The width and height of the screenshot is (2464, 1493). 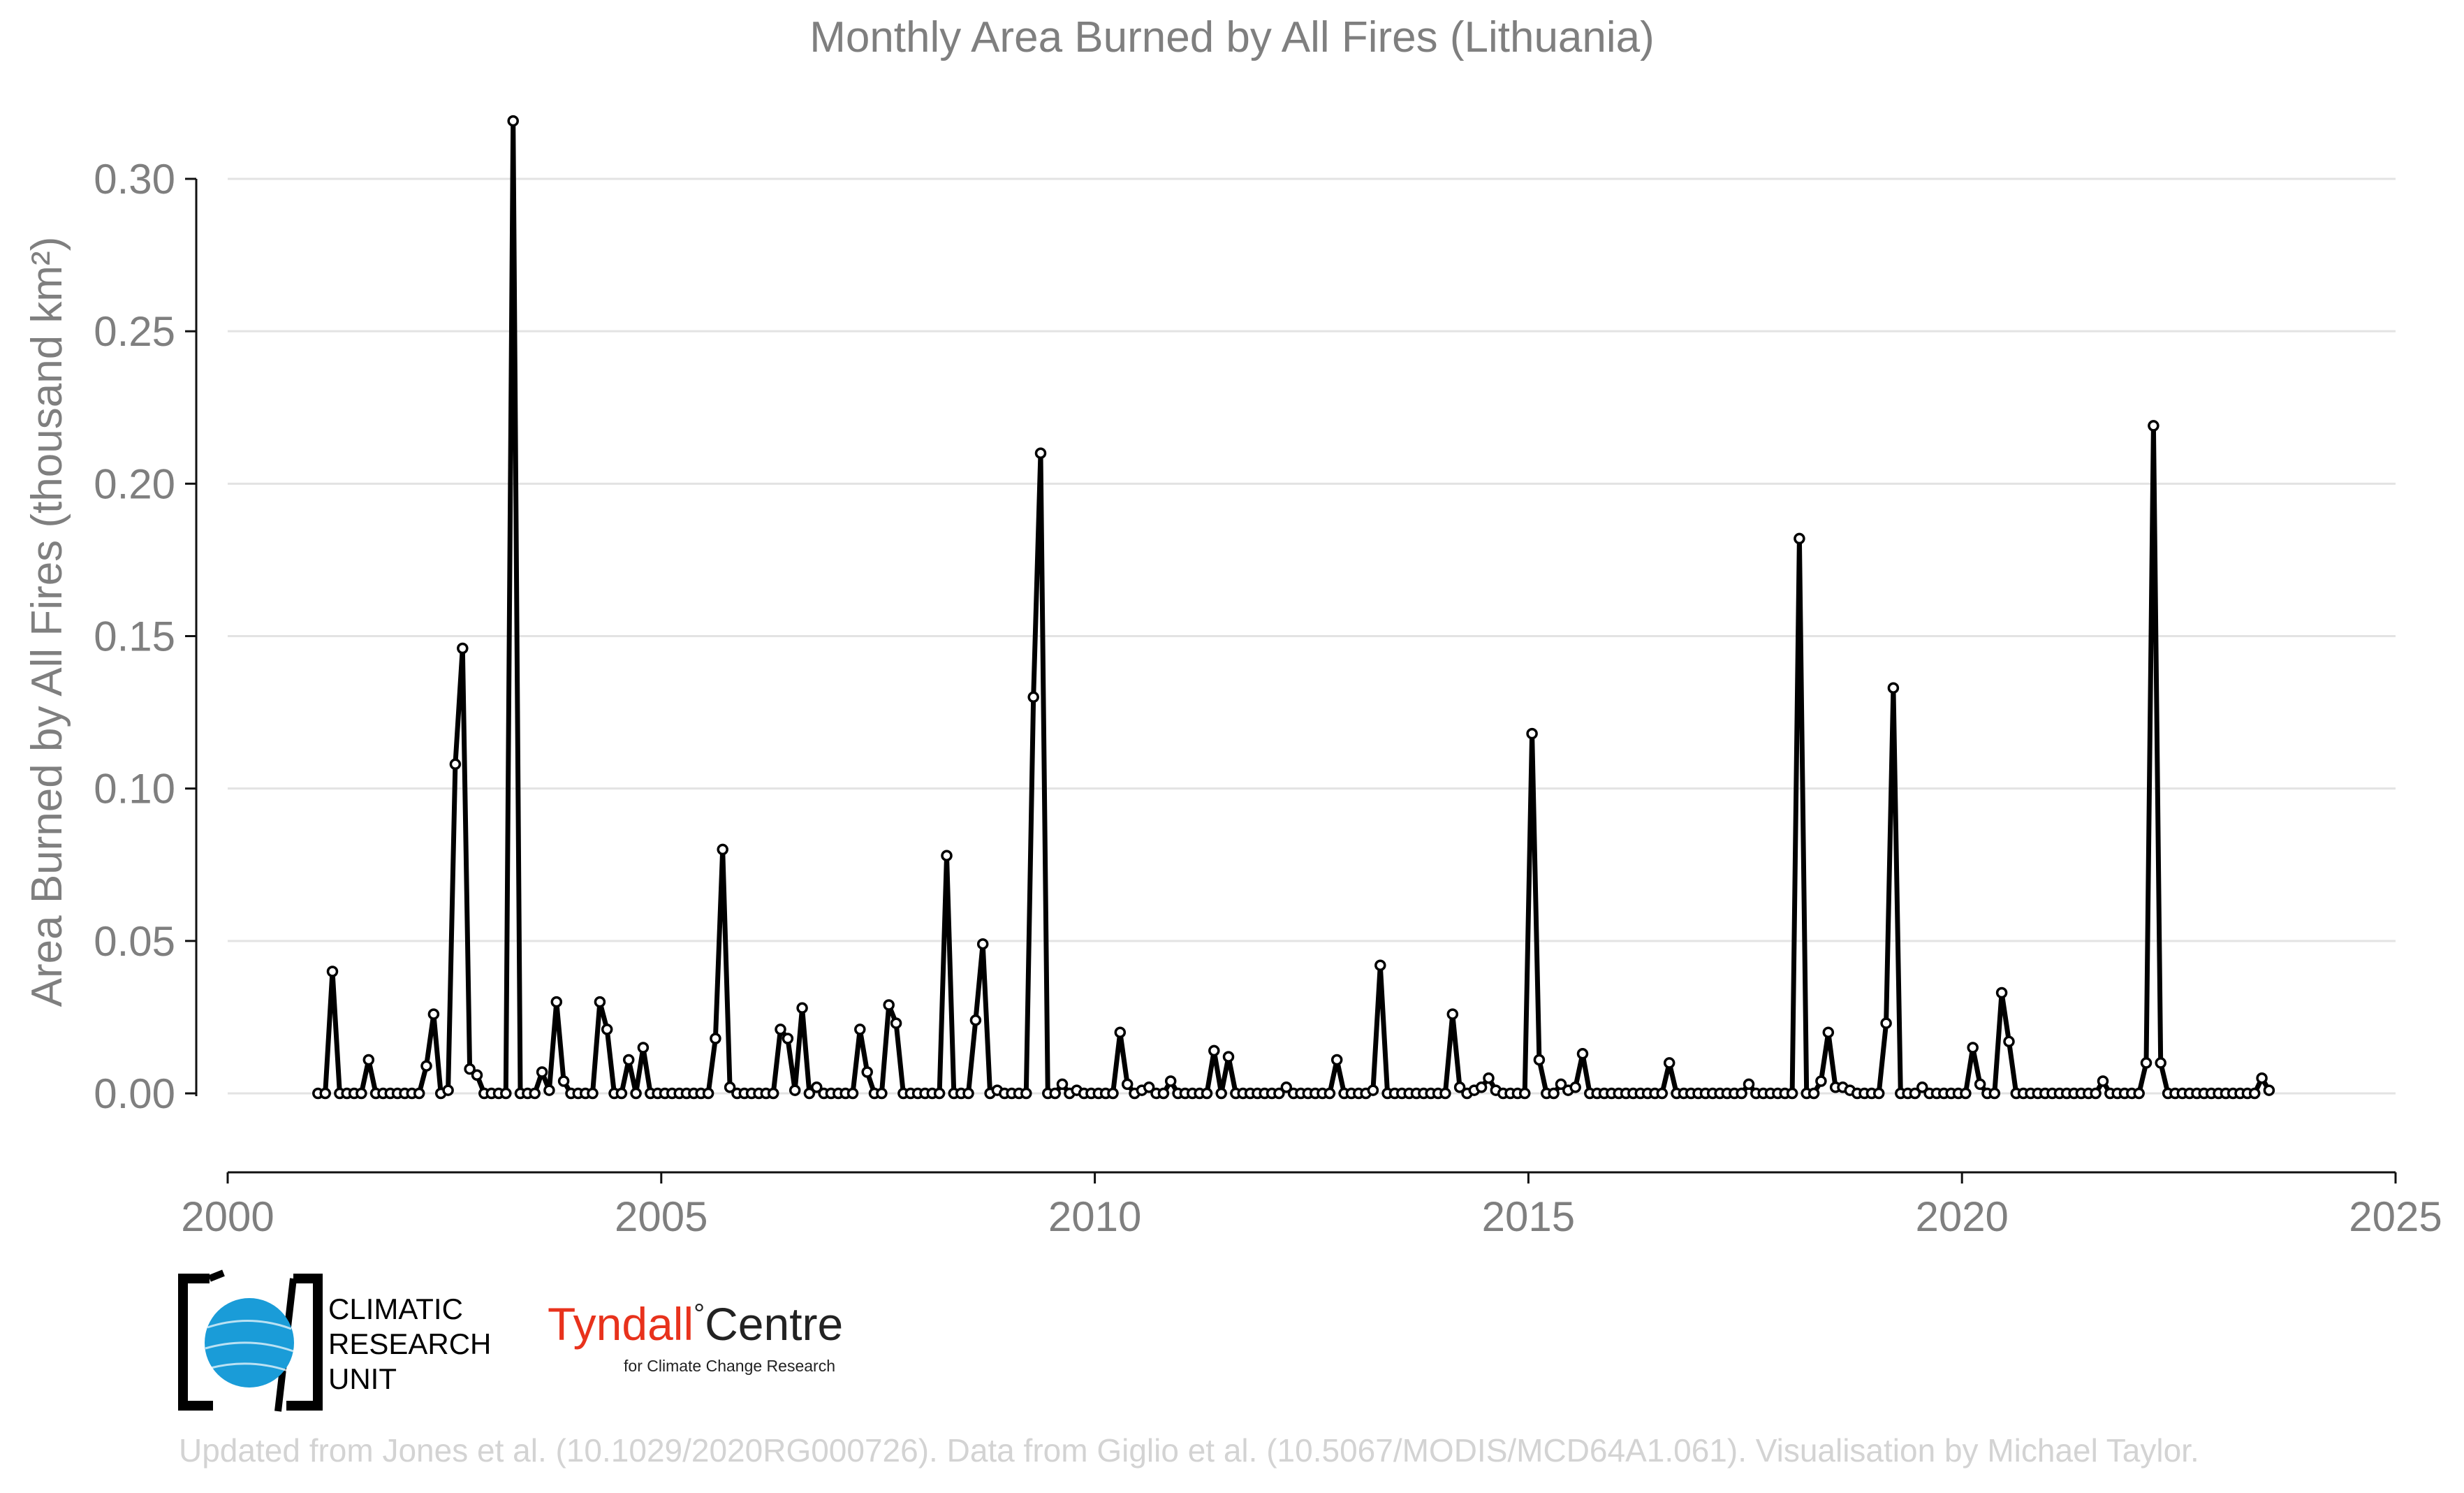 What do you see at coordinates (134, 789) in the screenshot?
I see `y-tick-label: 0.10` at bounding box center [134, 789].